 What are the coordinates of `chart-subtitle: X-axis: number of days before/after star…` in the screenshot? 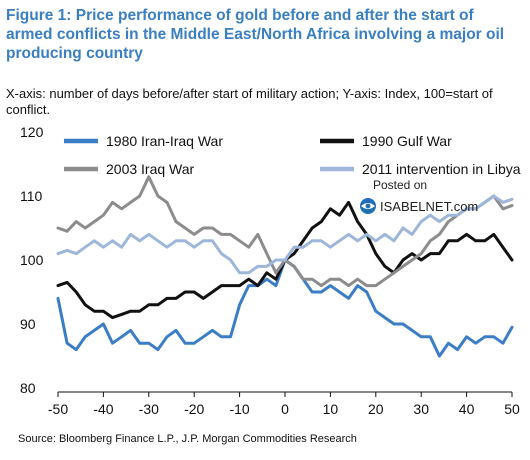 It's located at (249, 101).